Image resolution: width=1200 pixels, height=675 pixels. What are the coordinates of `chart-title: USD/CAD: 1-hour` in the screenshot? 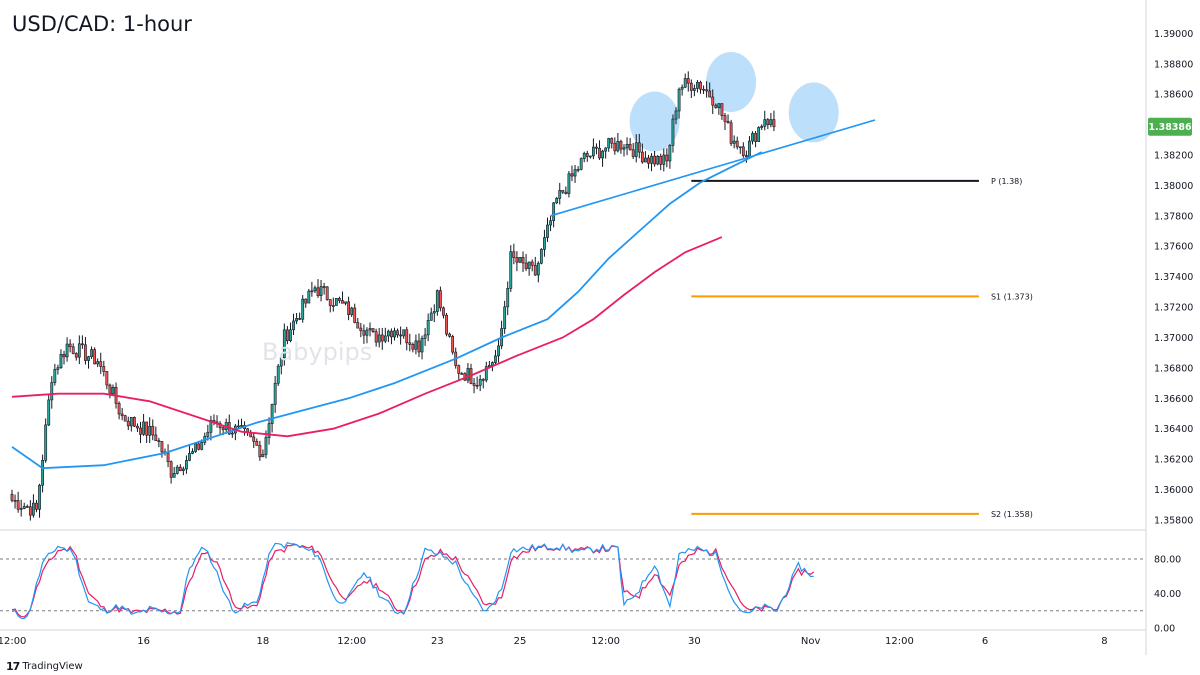 It's located at (102, 24).